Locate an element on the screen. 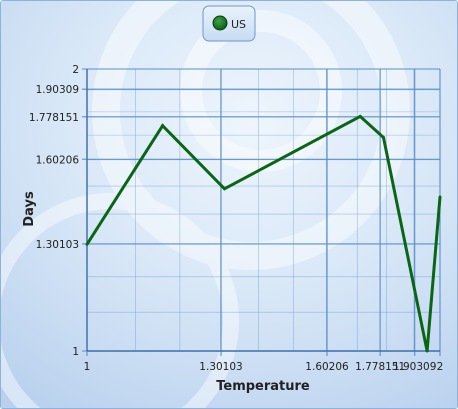  legend: US is located at coordinates (229, 23).